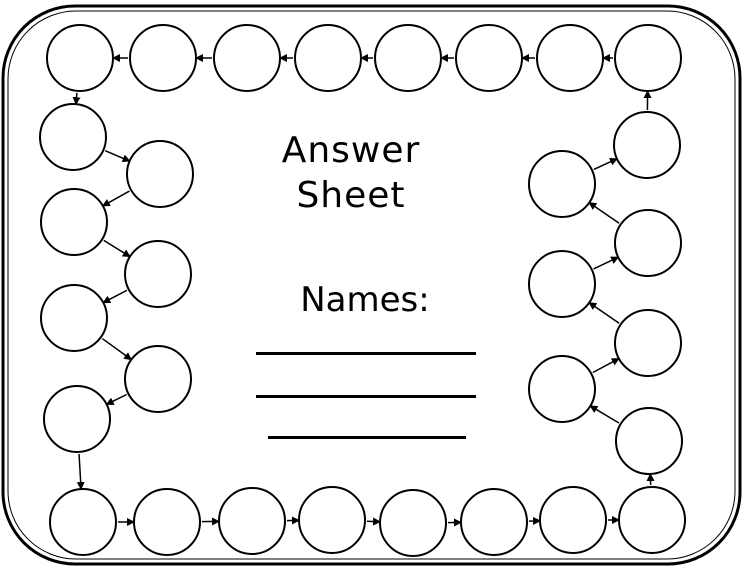 This screenshot has height=569, width=743. Describe the element at coordinates (351, 150) in the screenshot. I see `title-line-1: Answer` at that location.